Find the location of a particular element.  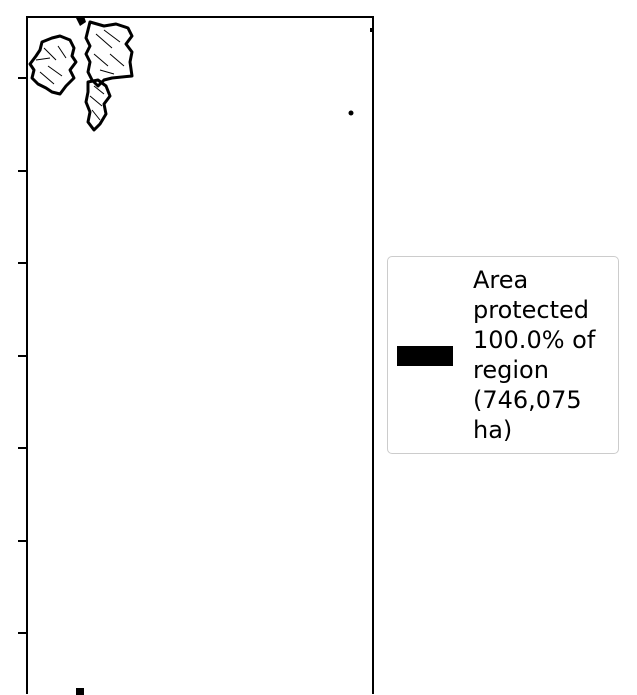

protected-area-east is located at coordinates (109, 54).